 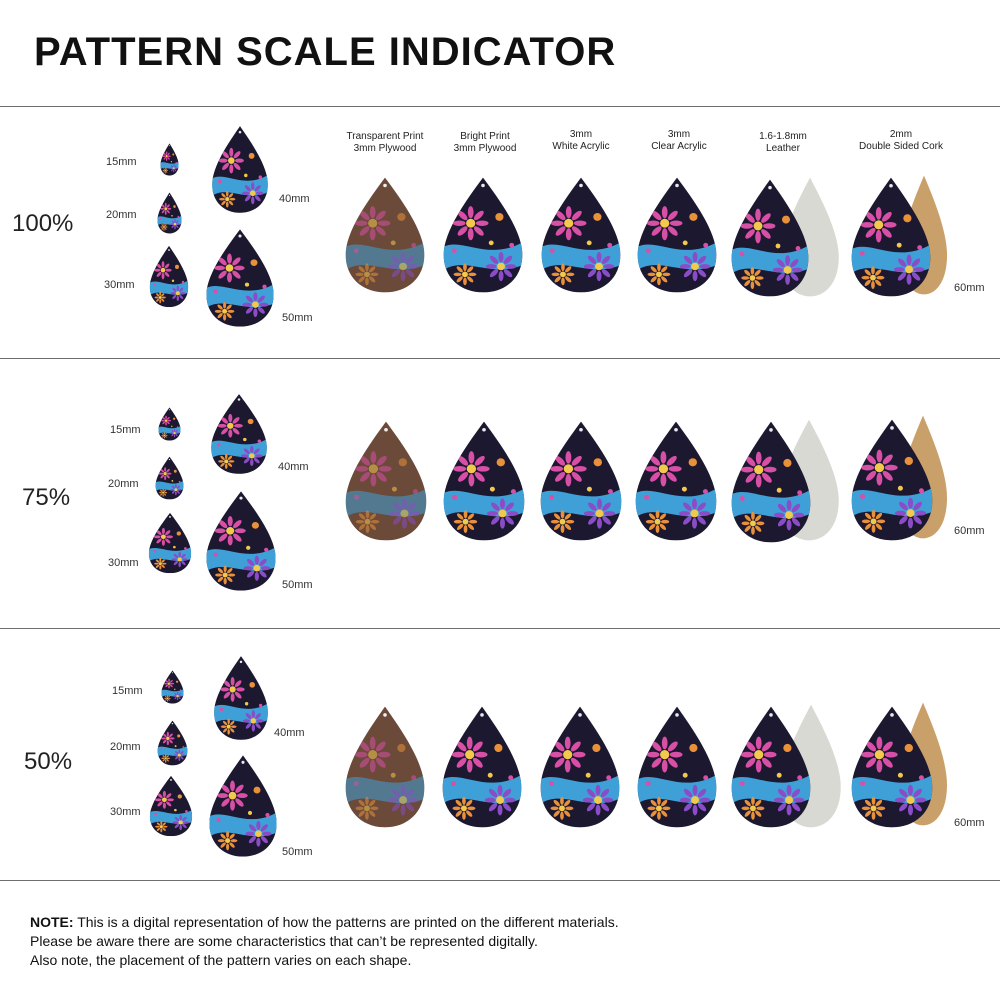 What do you see at coordinates (679, 140) in the screenshot?
I see `material-label: 3mm Clear Acrylic` at bounding box center [679, 140].